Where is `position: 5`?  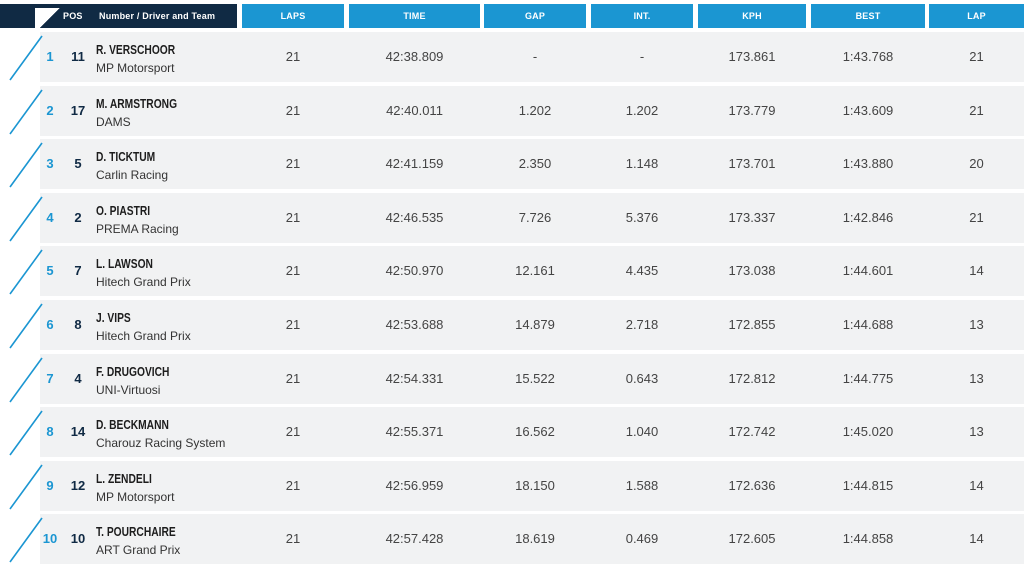 position: 5 is located at coordinates (50, 271).